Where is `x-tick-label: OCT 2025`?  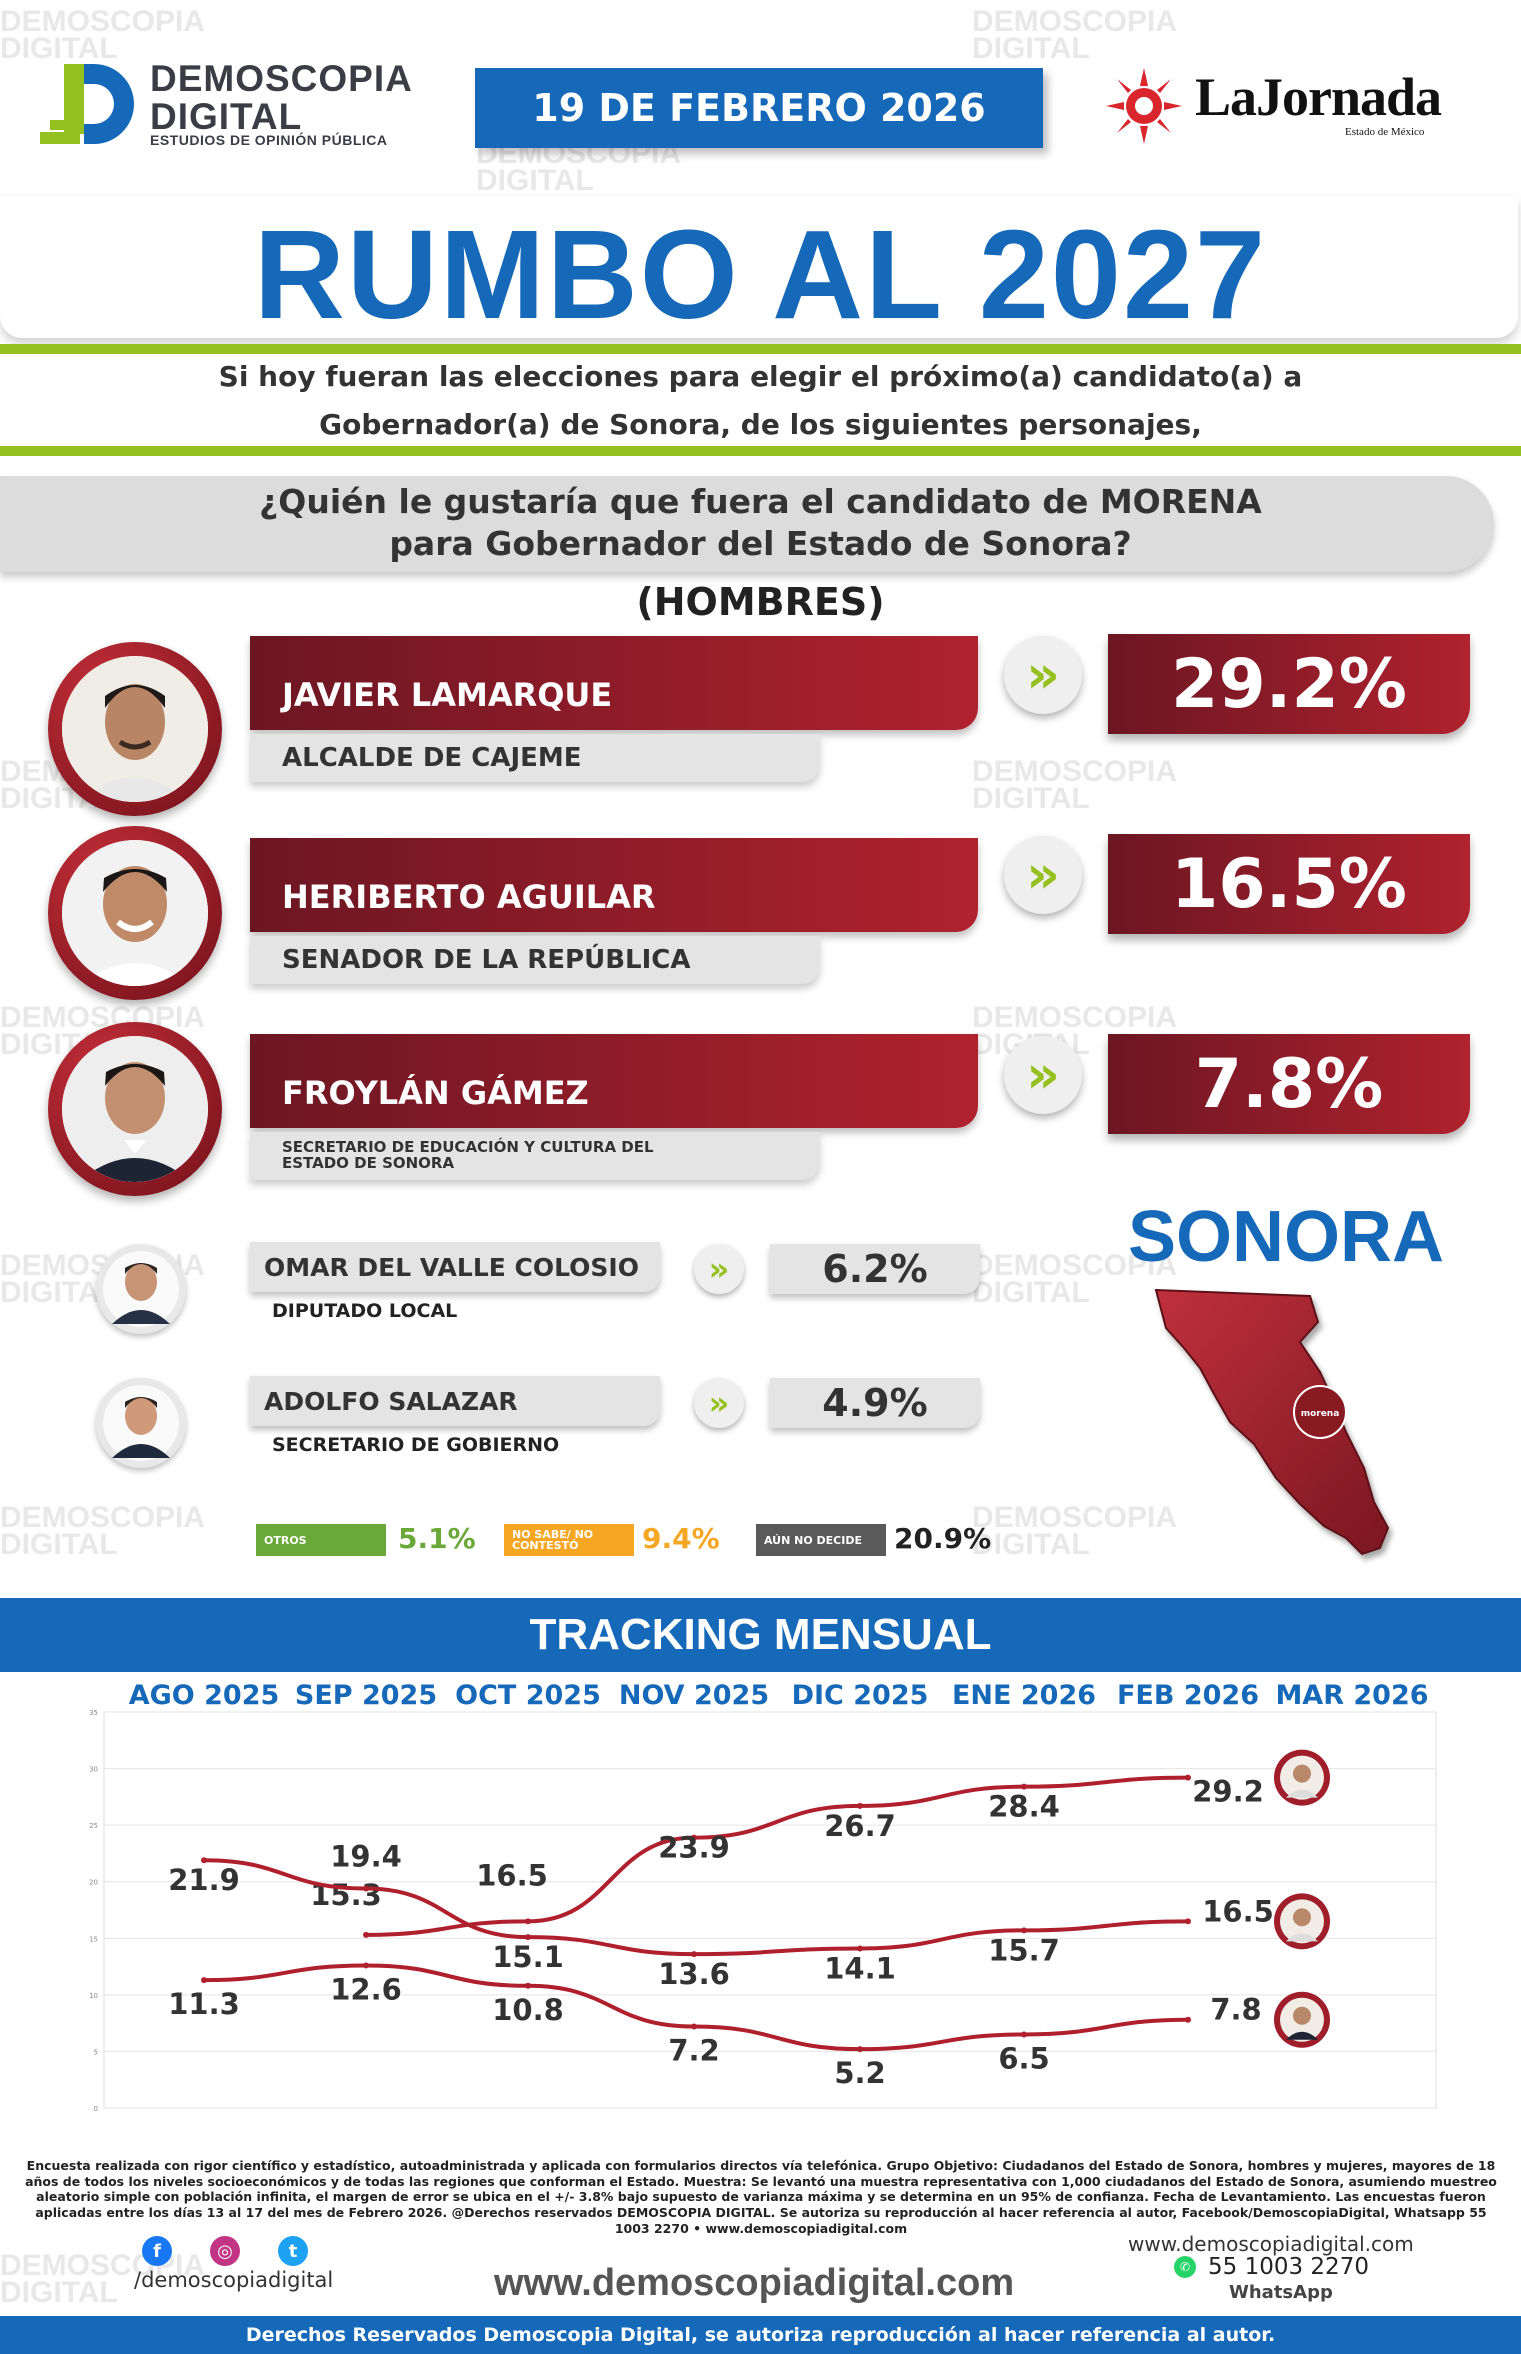 x-tick-label: OCT 2025 is located at coordinates (528, 1695).